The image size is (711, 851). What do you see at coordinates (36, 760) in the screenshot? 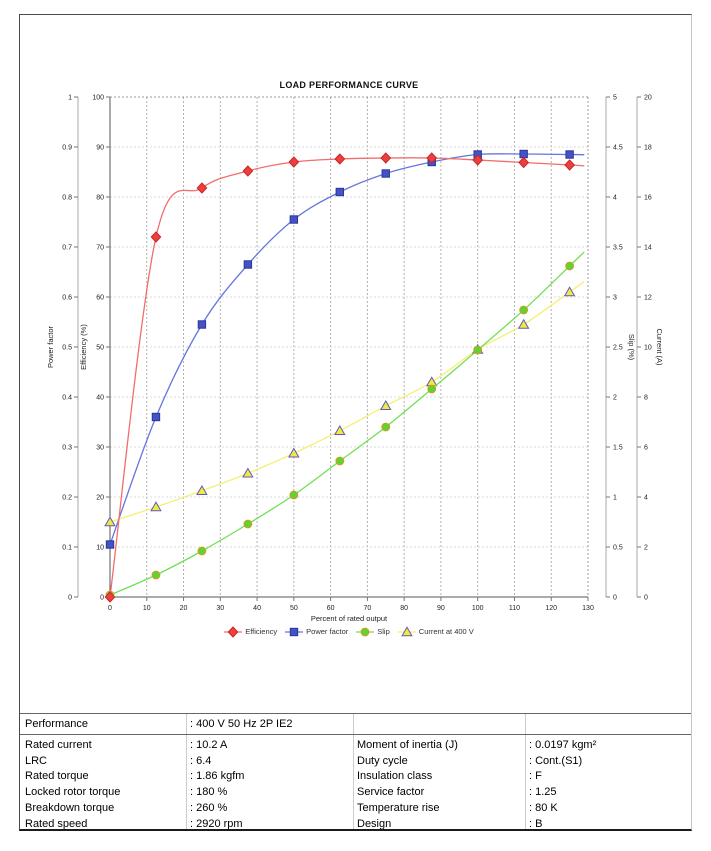
I see `param-label: LRC` at bounding box center [36, 760].